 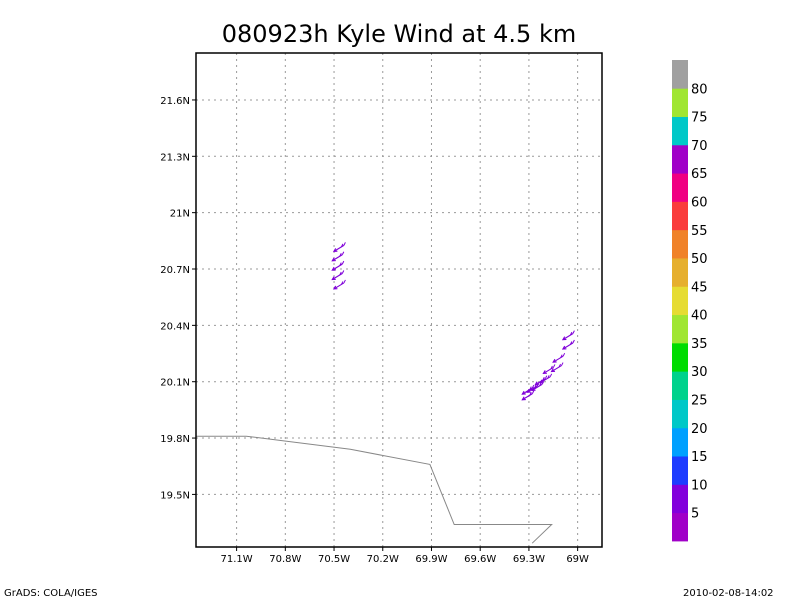 What do you see at coordinates (699, 429) in the screenshot?
I see `colorbar-label: 20` at bounding box center [699, 429].